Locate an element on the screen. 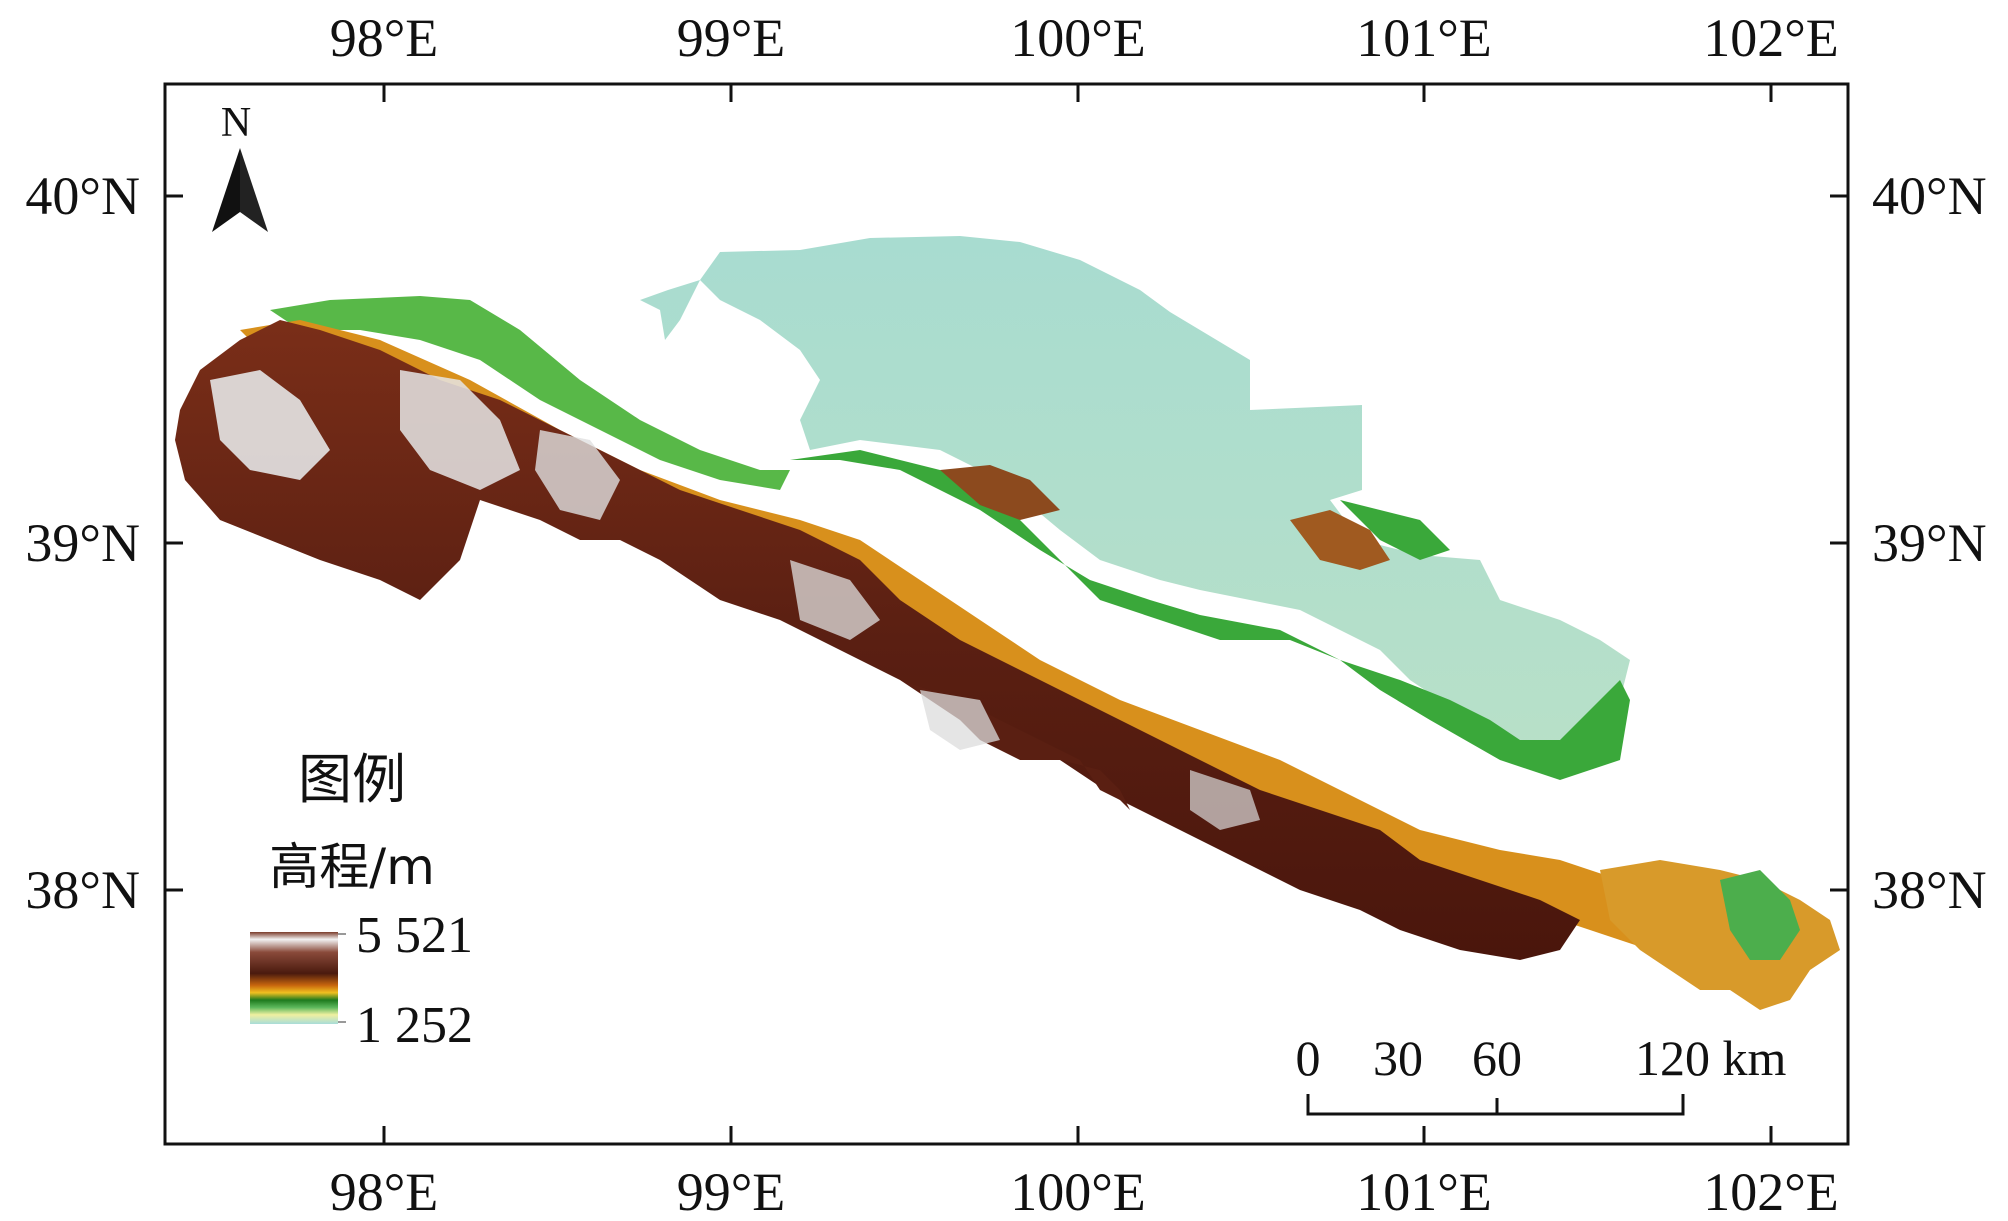 This screenshot has width=2008, height=1221. scale-label: 0 is located at coordinates (1308, 1058).